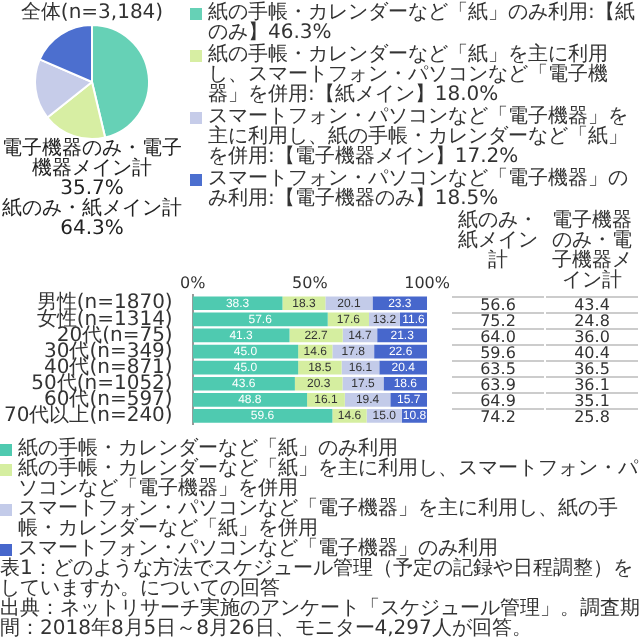  What do you see at coordinates (329, 479) in the screenshot?
I see `legend-label: 紙の手帳・カレンダーなど「紙」を主に利用し、スマートフォン・パソコンなど「電子機器」を併用` at bounding box center [329, 479].